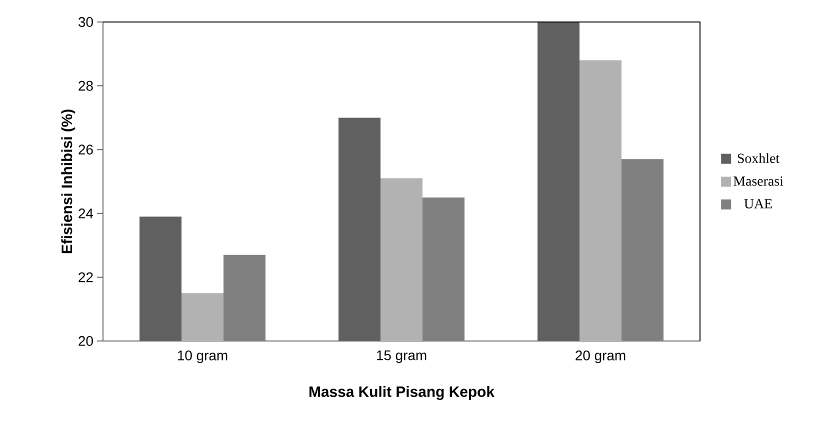 The width and height of the screenshot is (837, 423). I want to click on y-tick-label: 20, so click(85, 341).